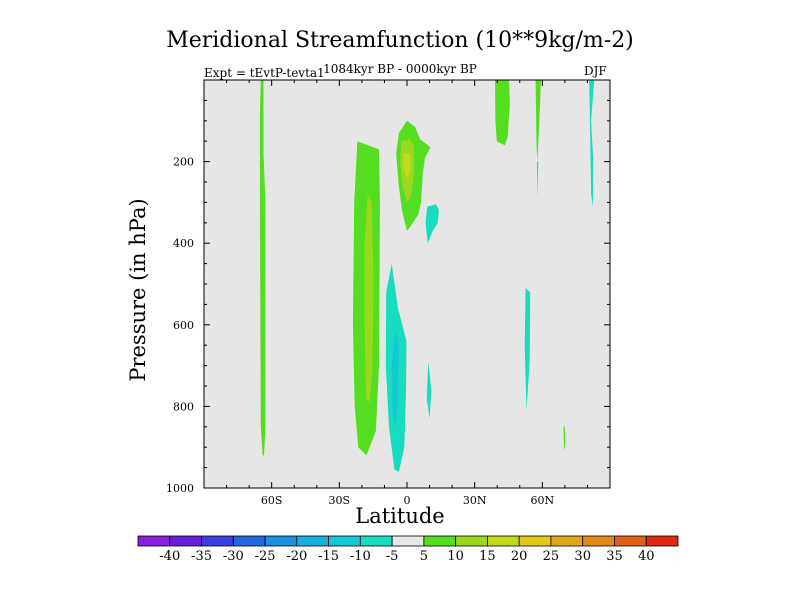 This screenshot has height=600, width=800. I want to click on colorbar-label: -40, so click(169, 556).